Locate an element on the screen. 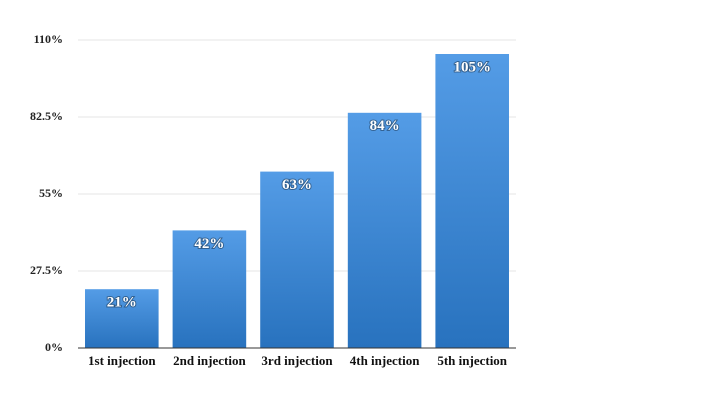 This screenshot has height=408, width=728. value-label: 21% is located at coordinates (122, 303).